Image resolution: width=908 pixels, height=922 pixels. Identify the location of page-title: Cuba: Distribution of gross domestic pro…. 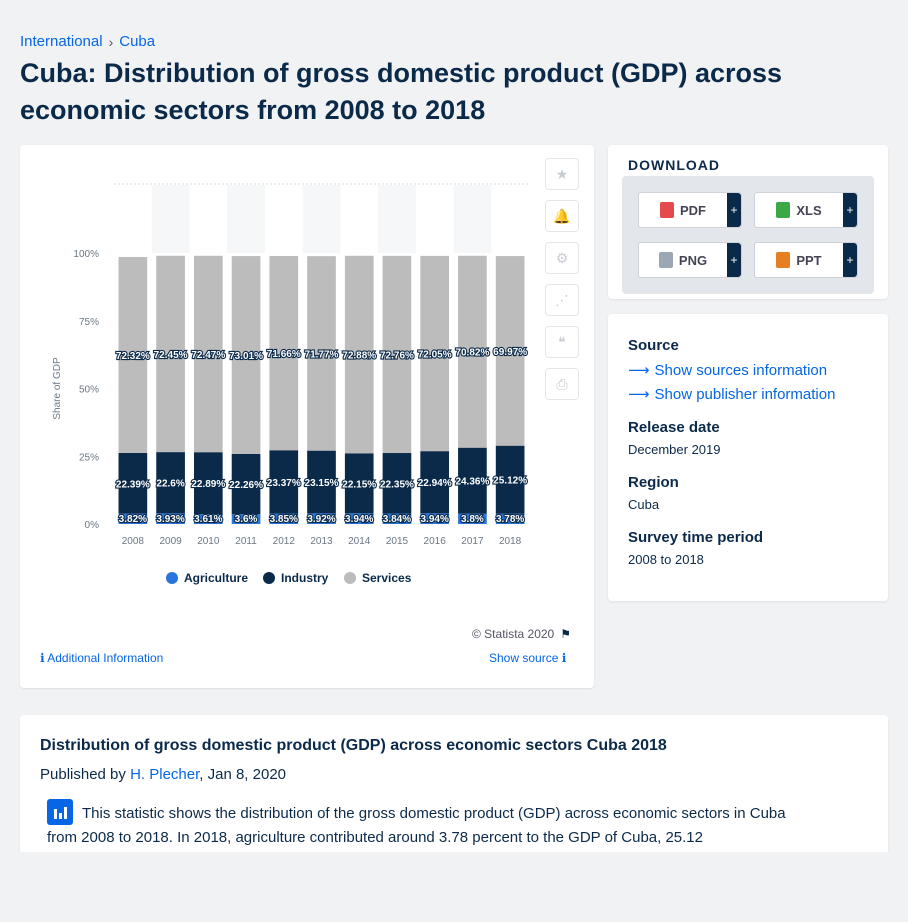
(401, 91).